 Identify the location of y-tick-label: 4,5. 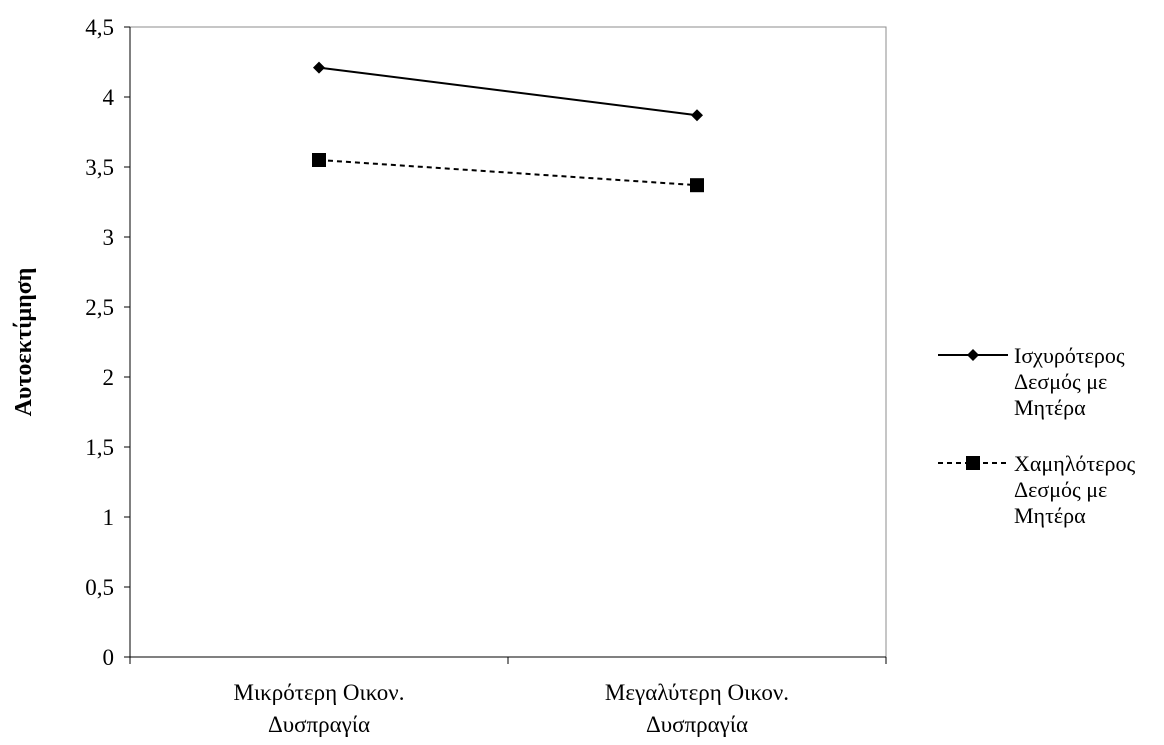
(99, 27).